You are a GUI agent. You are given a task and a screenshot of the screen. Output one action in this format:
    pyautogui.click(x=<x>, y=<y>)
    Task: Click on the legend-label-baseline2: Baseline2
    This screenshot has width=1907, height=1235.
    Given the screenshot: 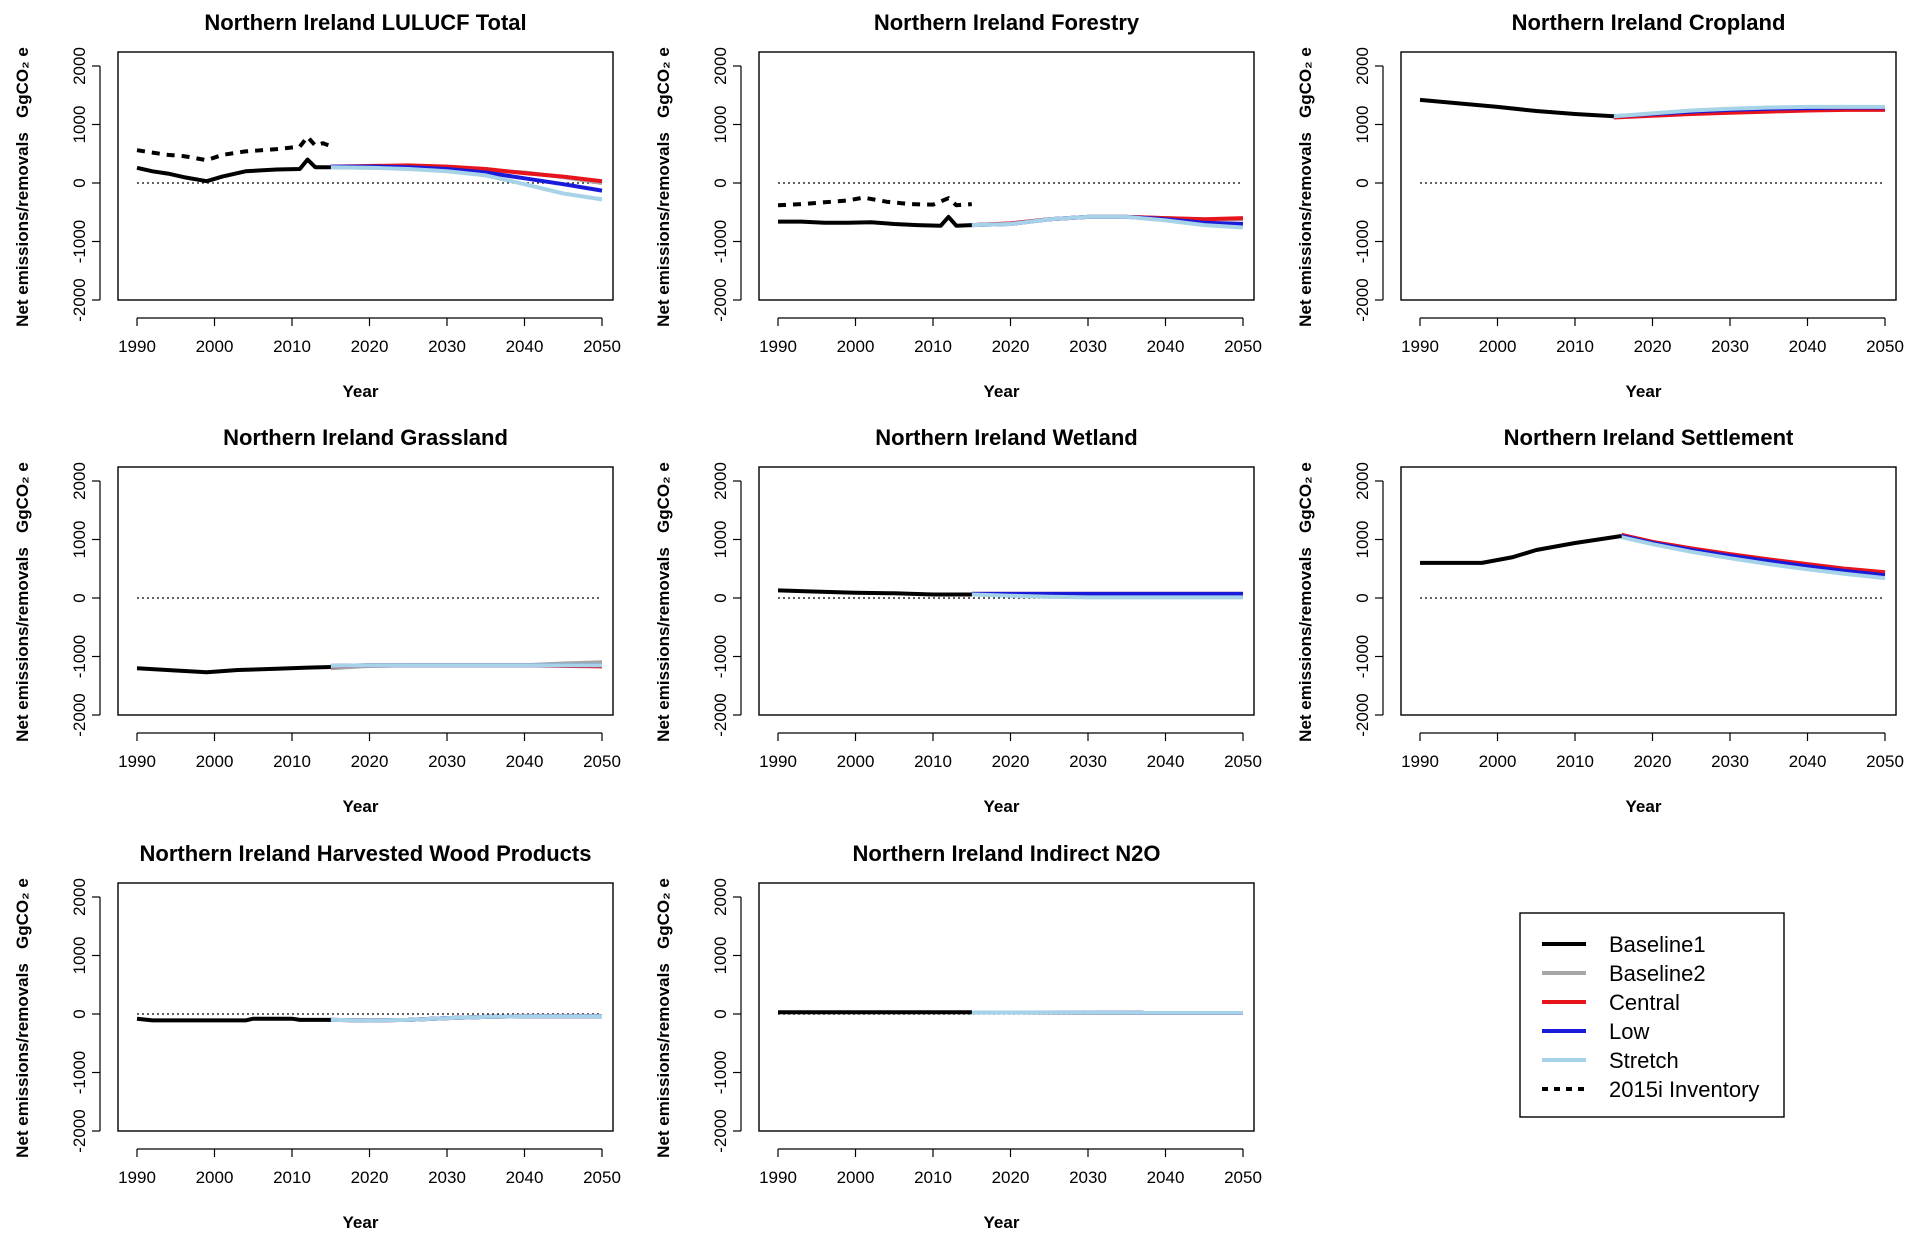 What is the action you would take?
    pyautogui.click(x=1657, y=973)
    